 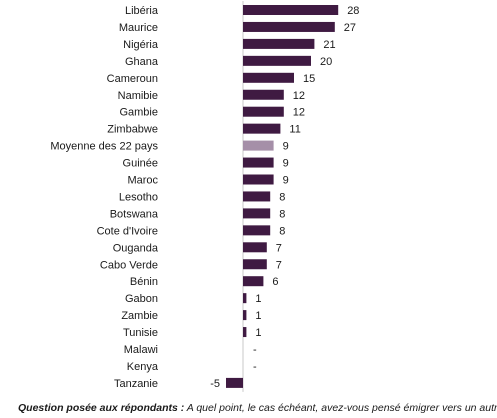 I want to click on category-label: Guinée, so click(x=140, y=164).